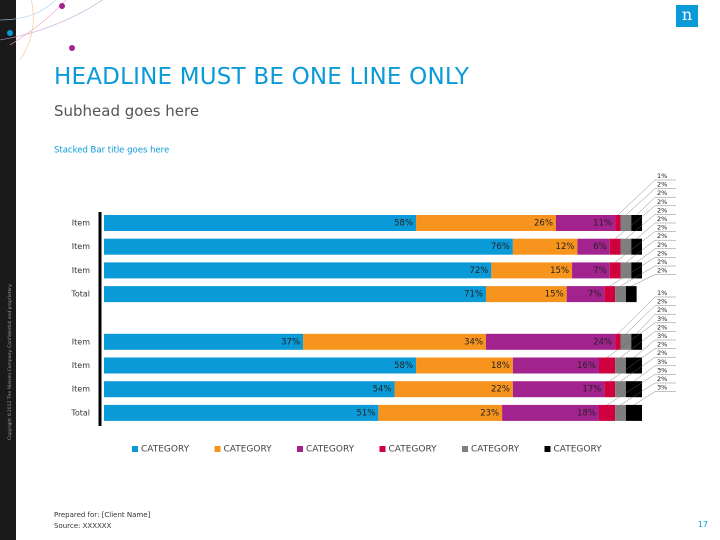 The image size is (720, 540). I want to click on value-label: 54%, so click(382, 390).